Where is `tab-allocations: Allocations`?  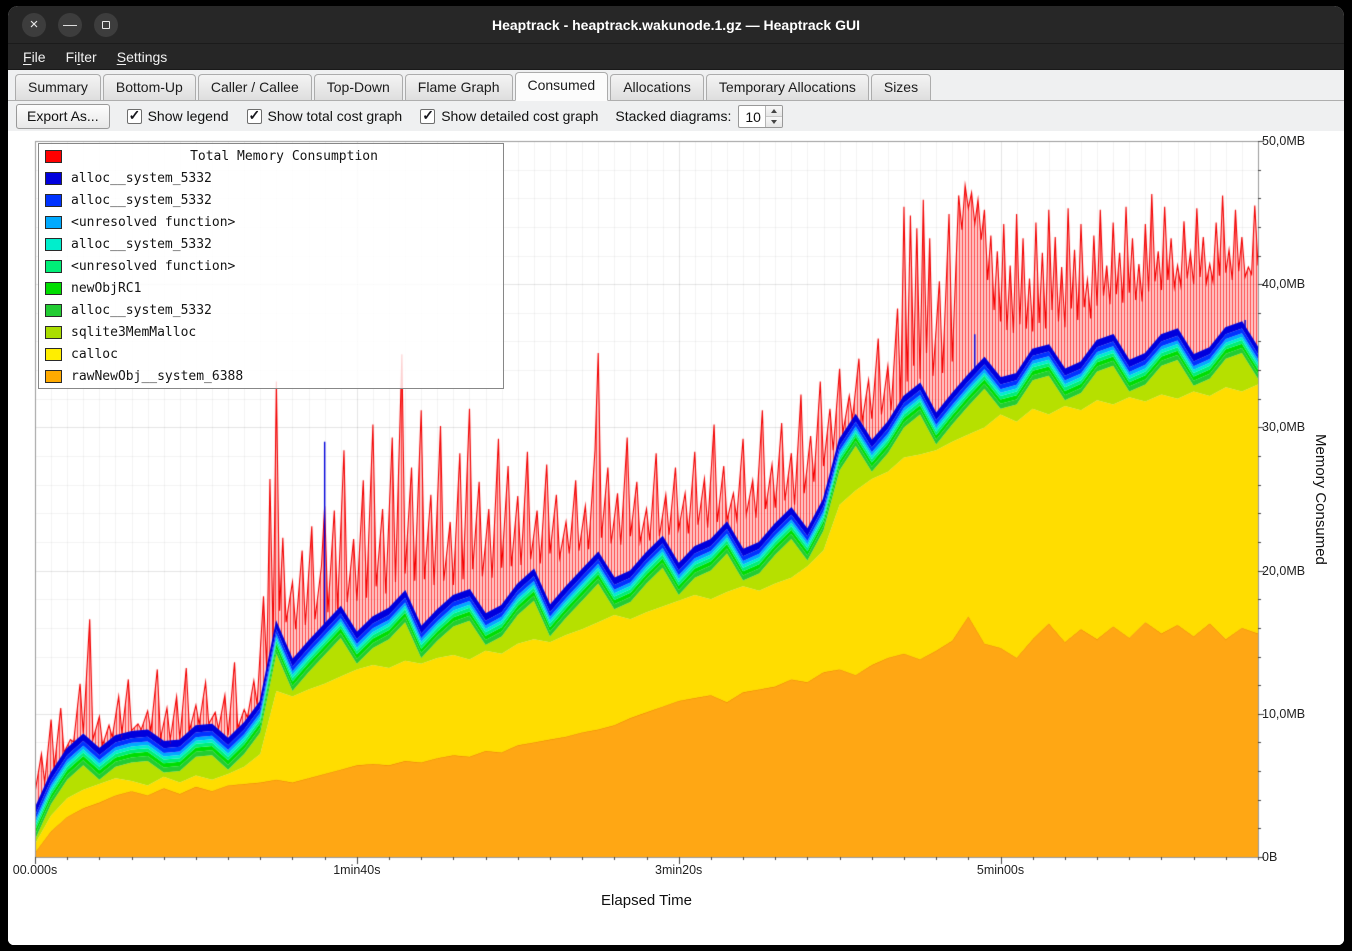 tab-allocations: Allocations is located at coordinates (657, 87).